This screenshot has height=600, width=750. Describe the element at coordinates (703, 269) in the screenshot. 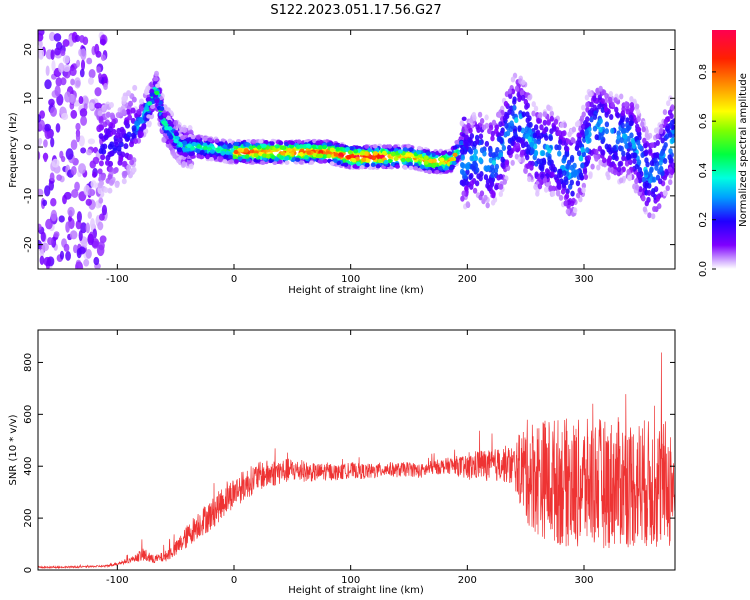

I see `colorbar-tick-label: 0.0` at that location.